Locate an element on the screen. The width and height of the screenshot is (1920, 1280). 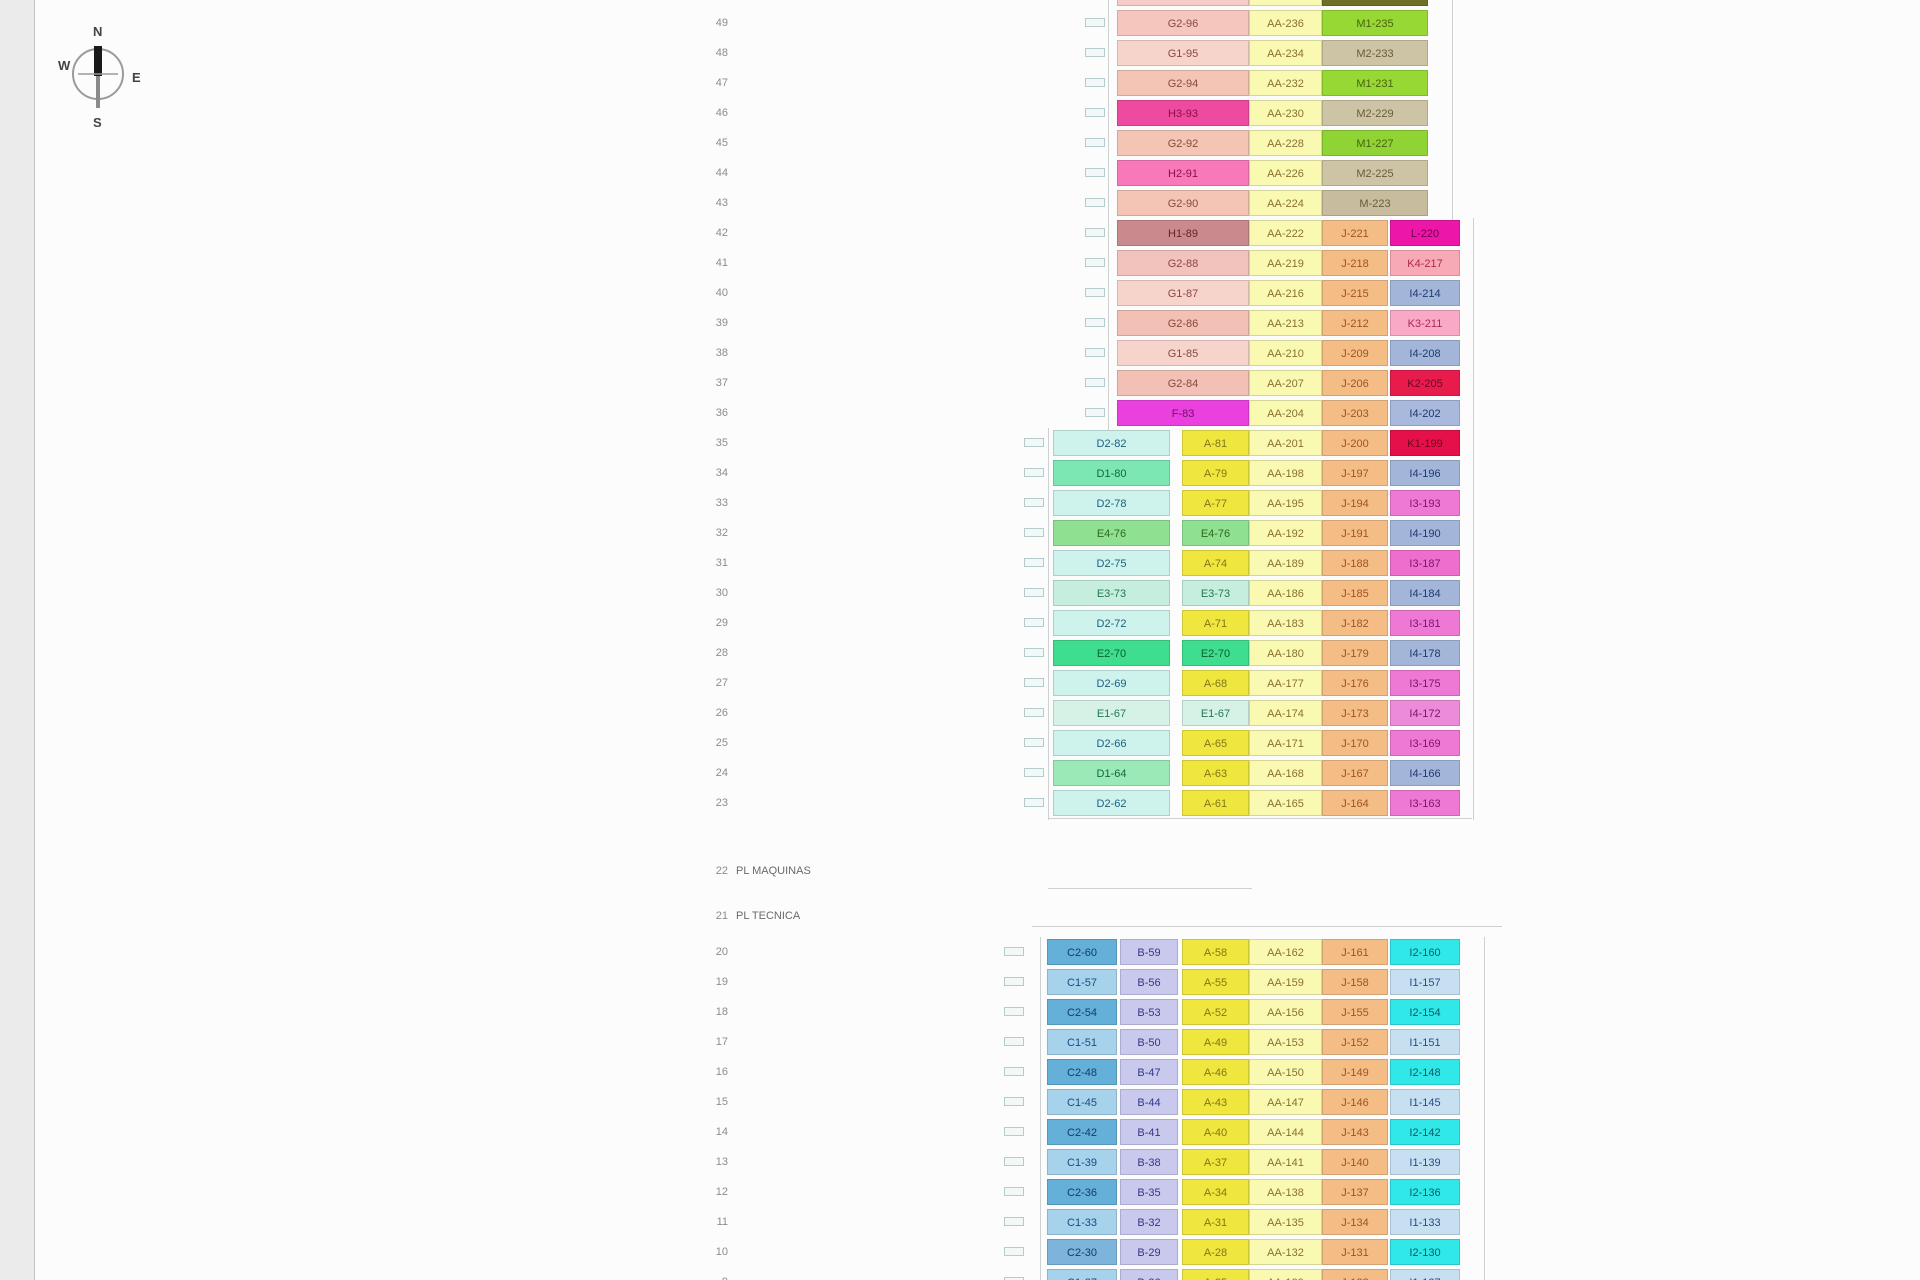
unit-cell: J-167 is located at coordinates (1355, 773).